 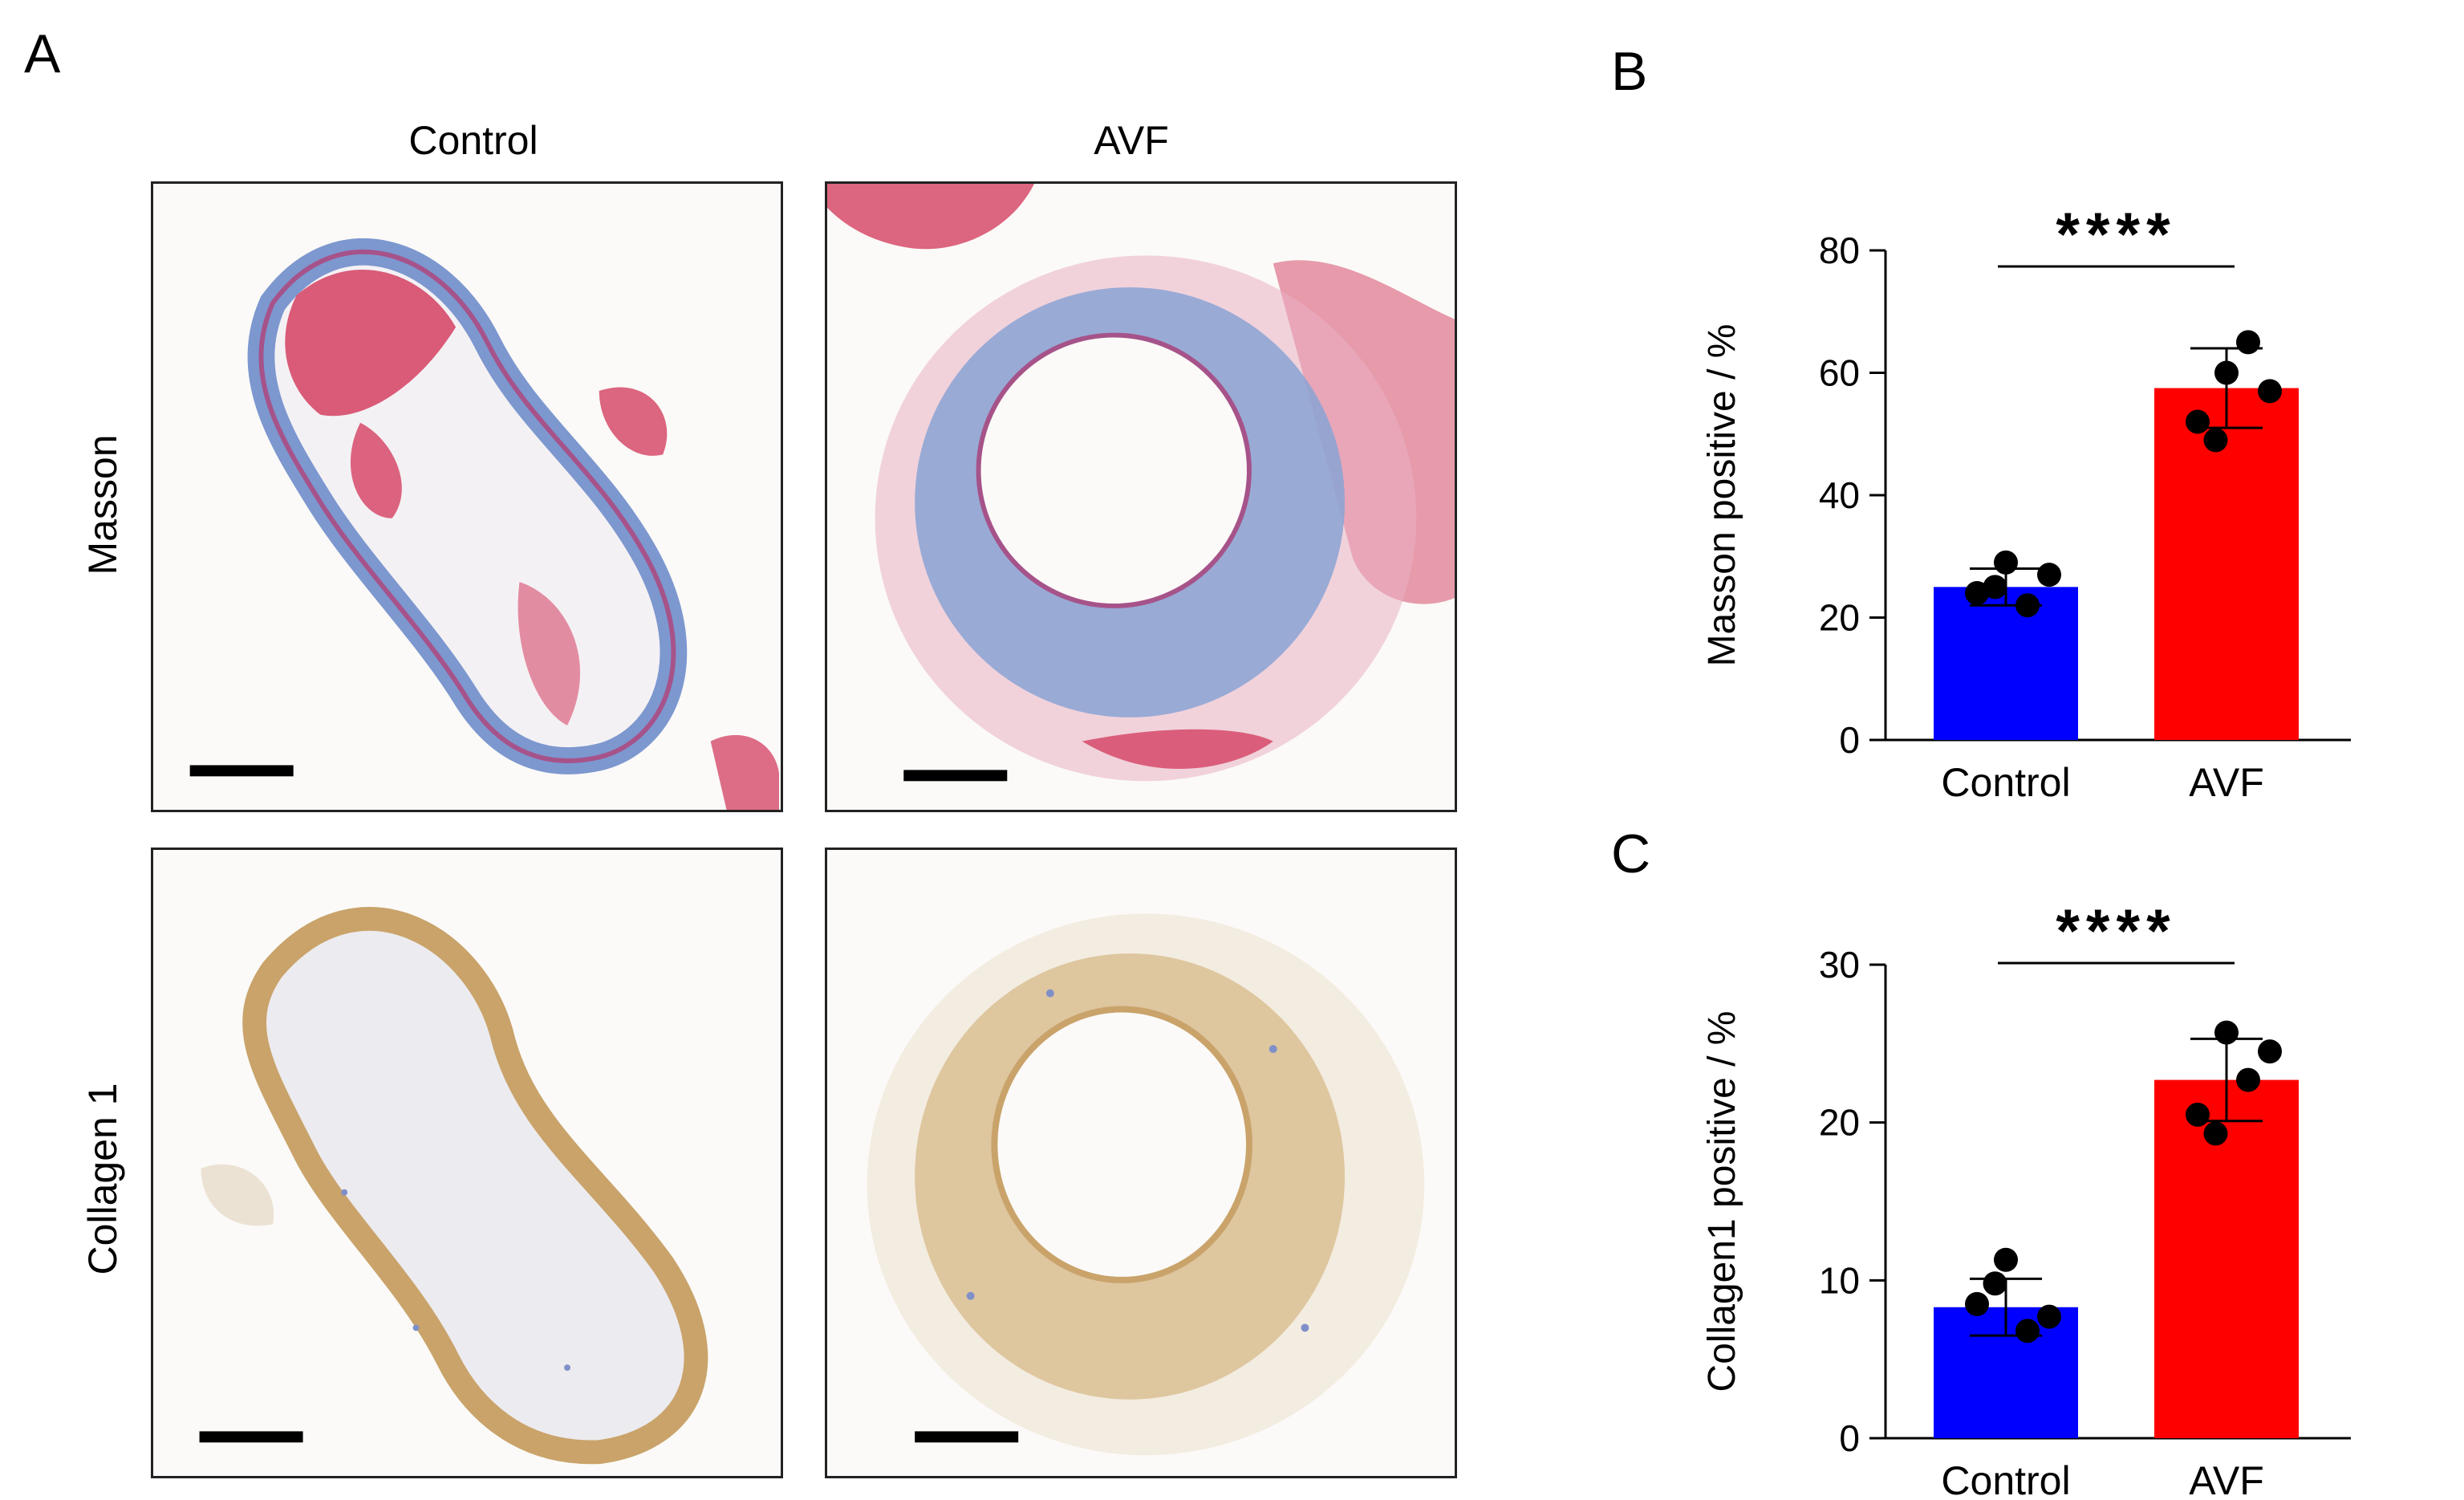 What do you see at coordinates (1629, 71) in the screenshot?
I see `panel-label-b: B` at bounding box center [1629, 71].